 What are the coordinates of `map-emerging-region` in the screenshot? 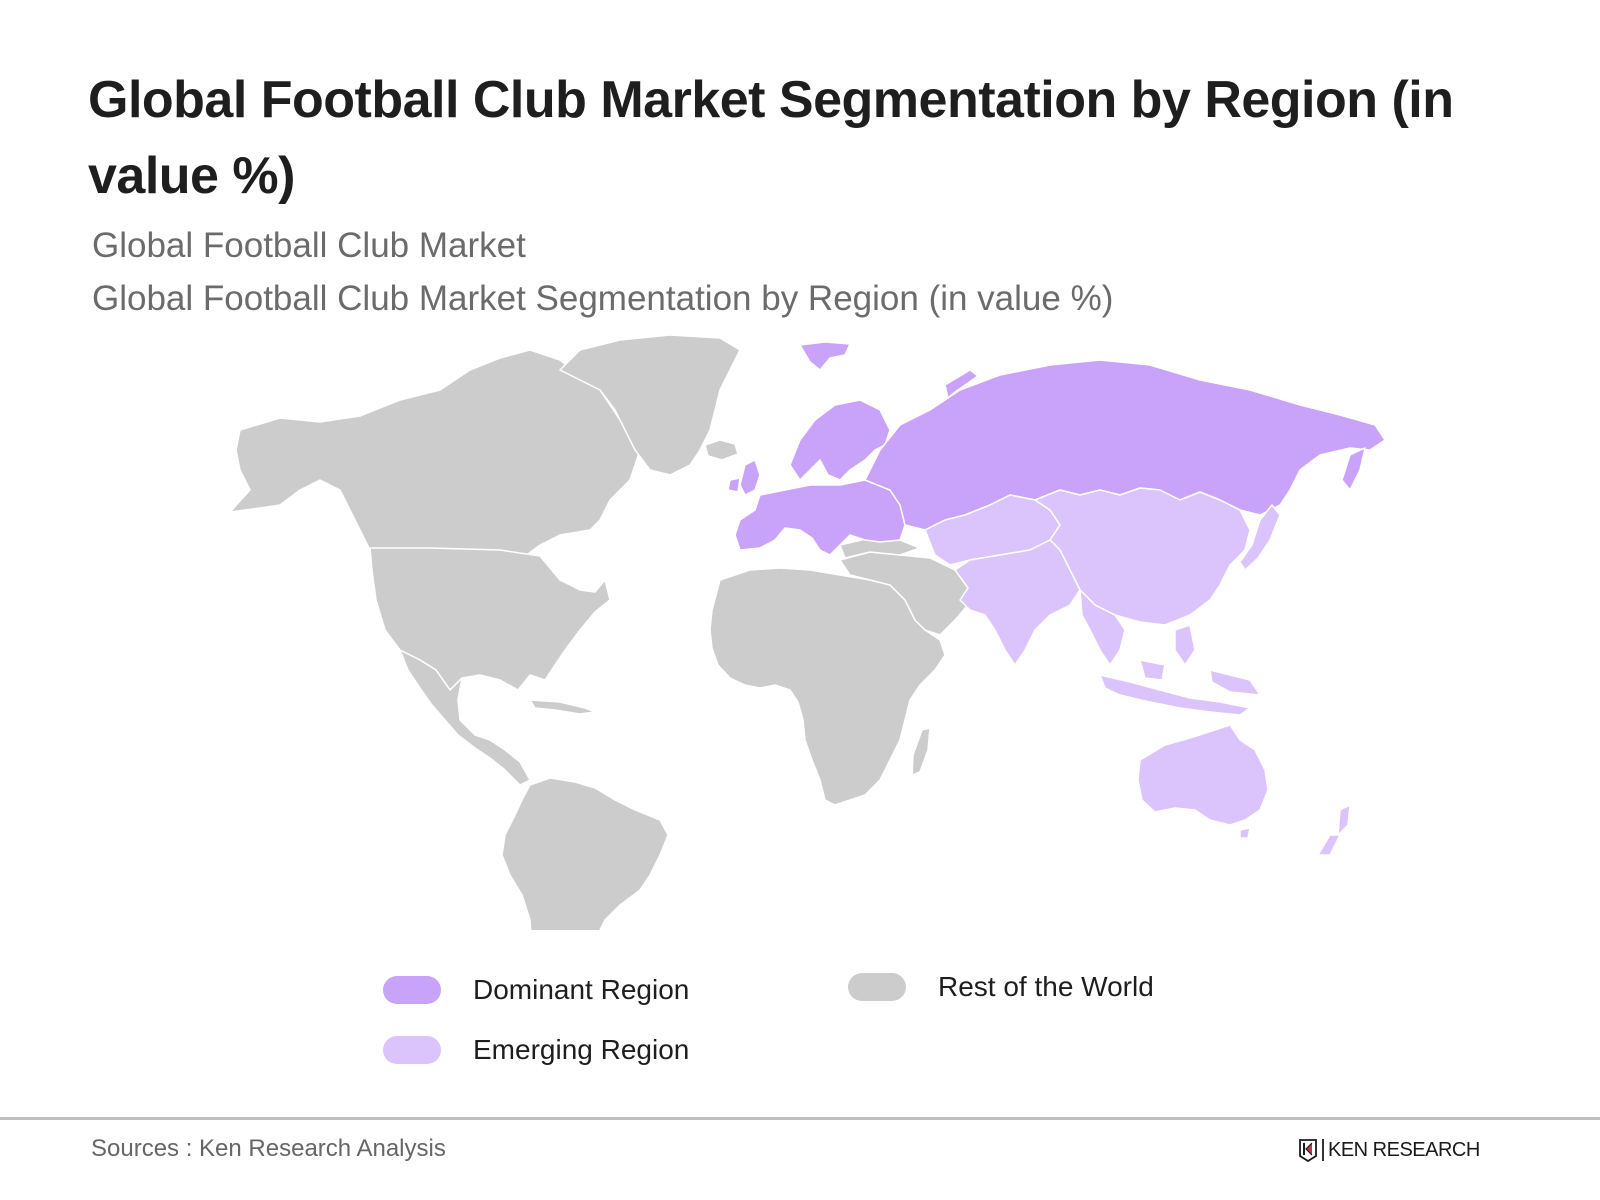 It's located at (1137, 671).